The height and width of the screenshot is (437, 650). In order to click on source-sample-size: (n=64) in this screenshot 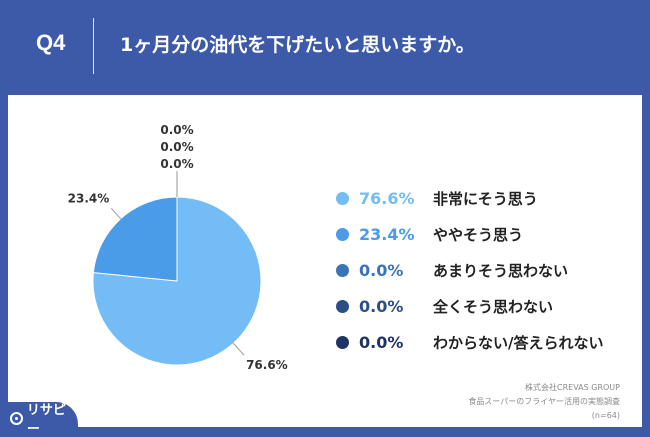, I will do `click(605, 415)`.